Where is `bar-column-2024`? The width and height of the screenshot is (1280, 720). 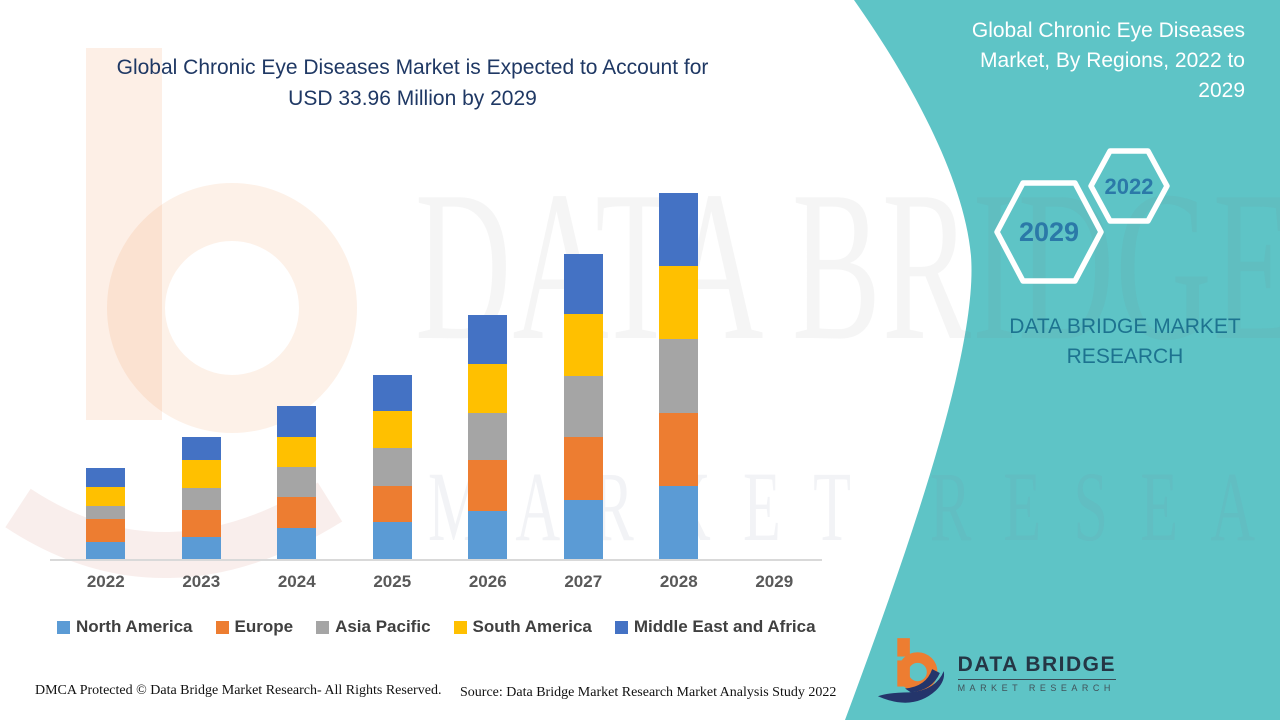
bar-column-2024 is located at coordinates (297, 352).